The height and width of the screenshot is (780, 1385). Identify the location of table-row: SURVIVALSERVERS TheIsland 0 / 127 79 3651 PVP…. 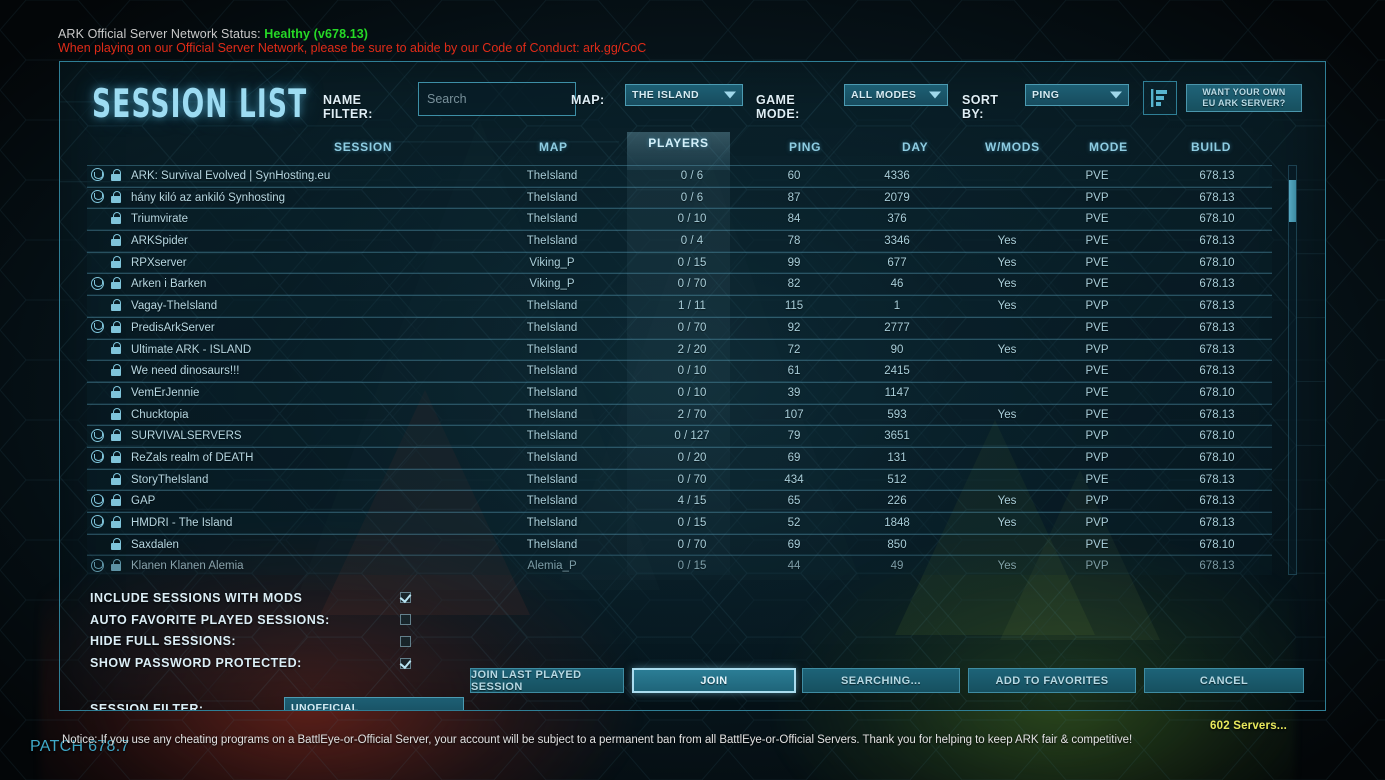
(679, 436).